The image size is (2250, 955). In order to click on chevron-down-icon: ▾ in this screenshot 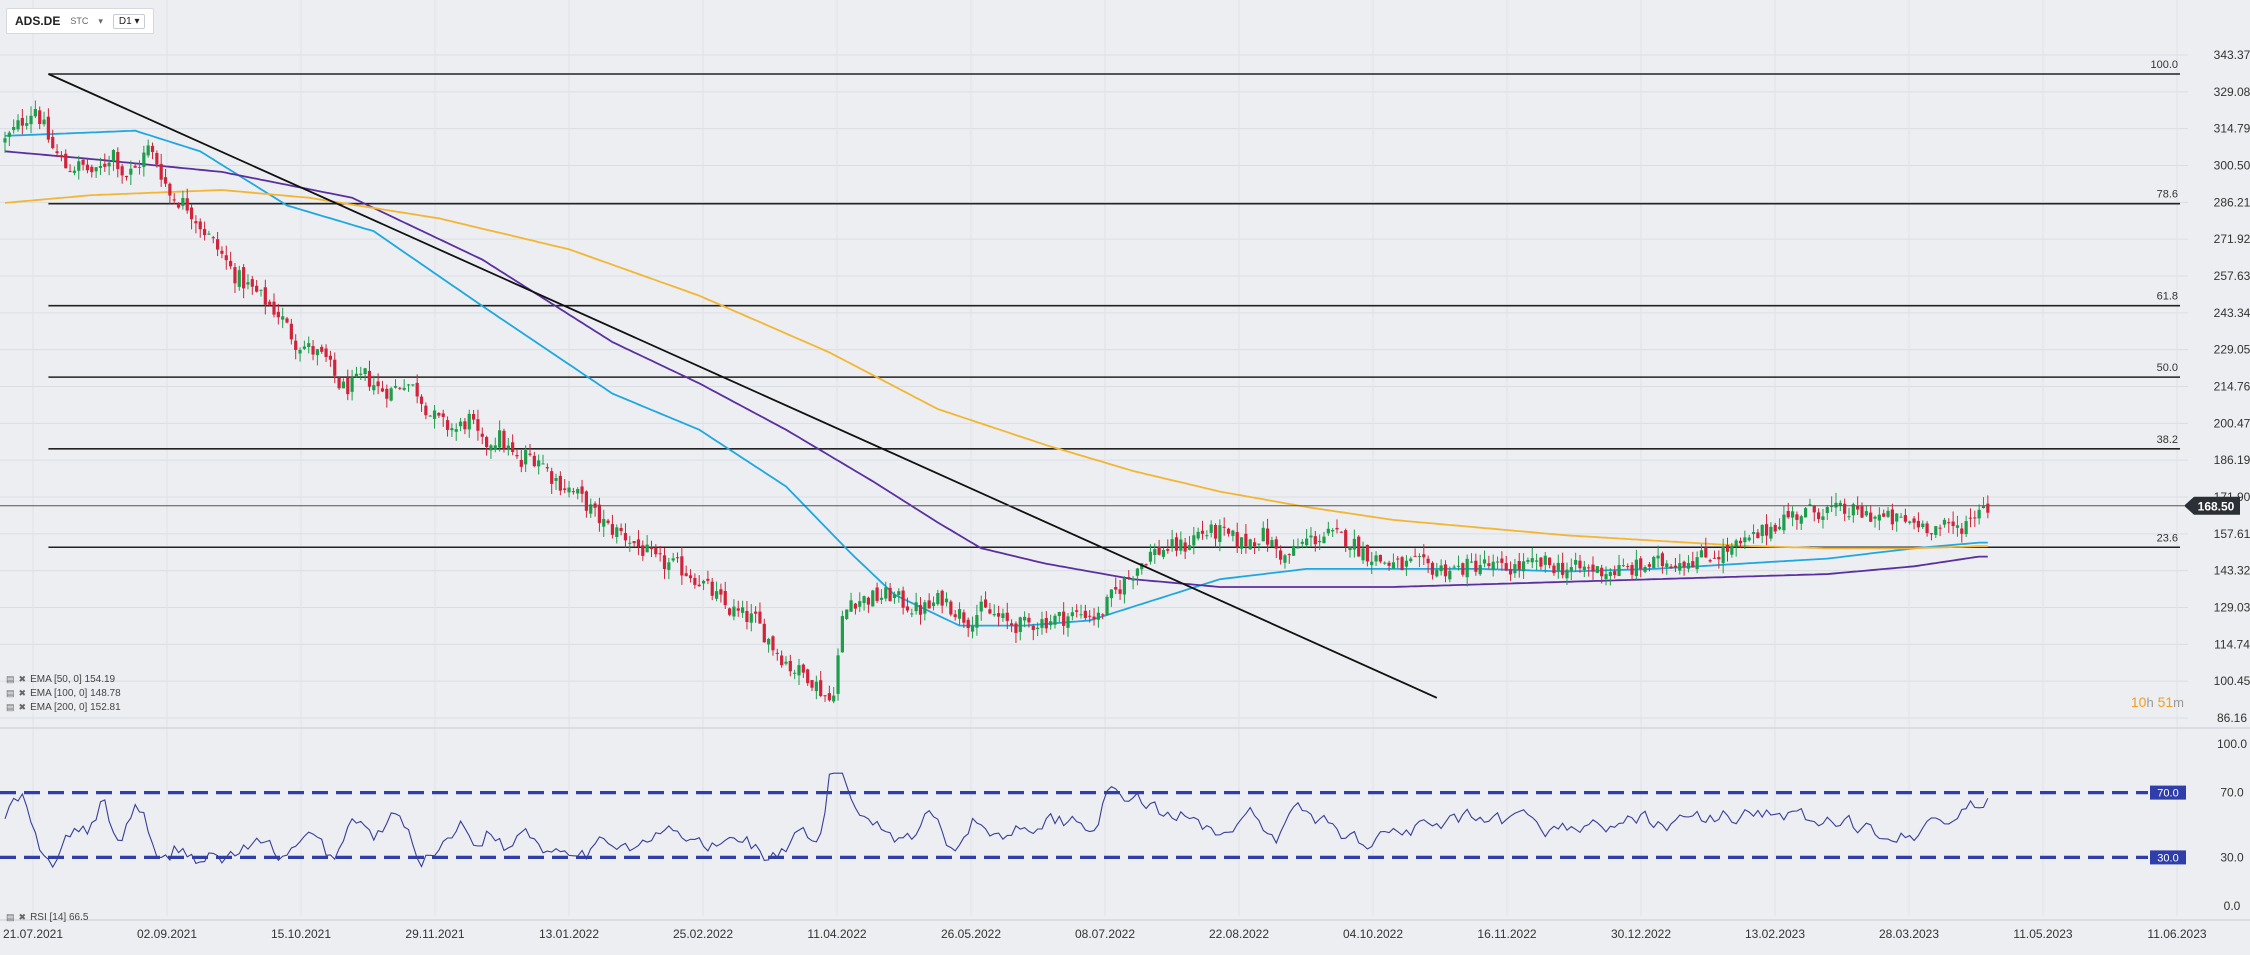, I will do `click(100, 20)`.